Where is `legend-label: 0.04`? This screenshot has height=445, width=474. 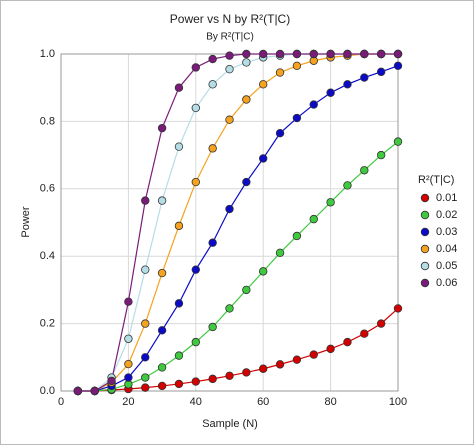 legend-label: 0.04 is located at coordinates (446, 249).